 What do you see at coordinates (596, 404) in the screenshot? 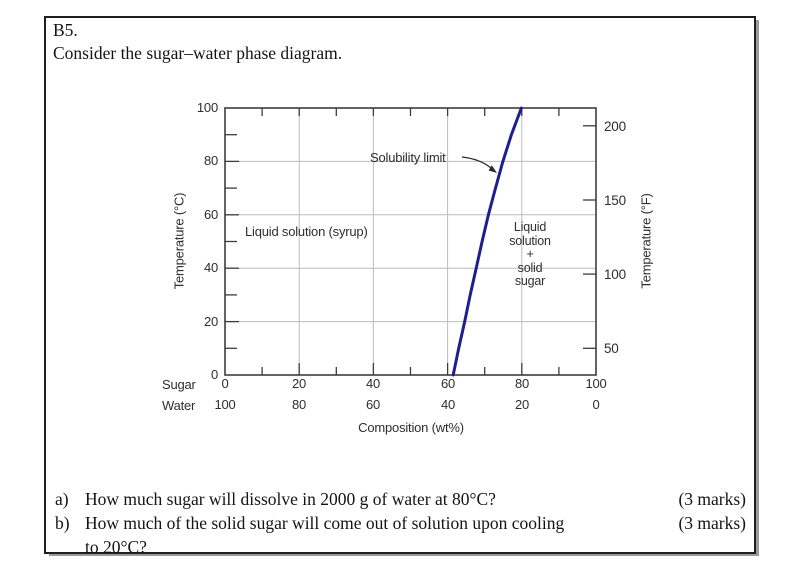
I see `water-0: 0` at bounding box center [596, 404].